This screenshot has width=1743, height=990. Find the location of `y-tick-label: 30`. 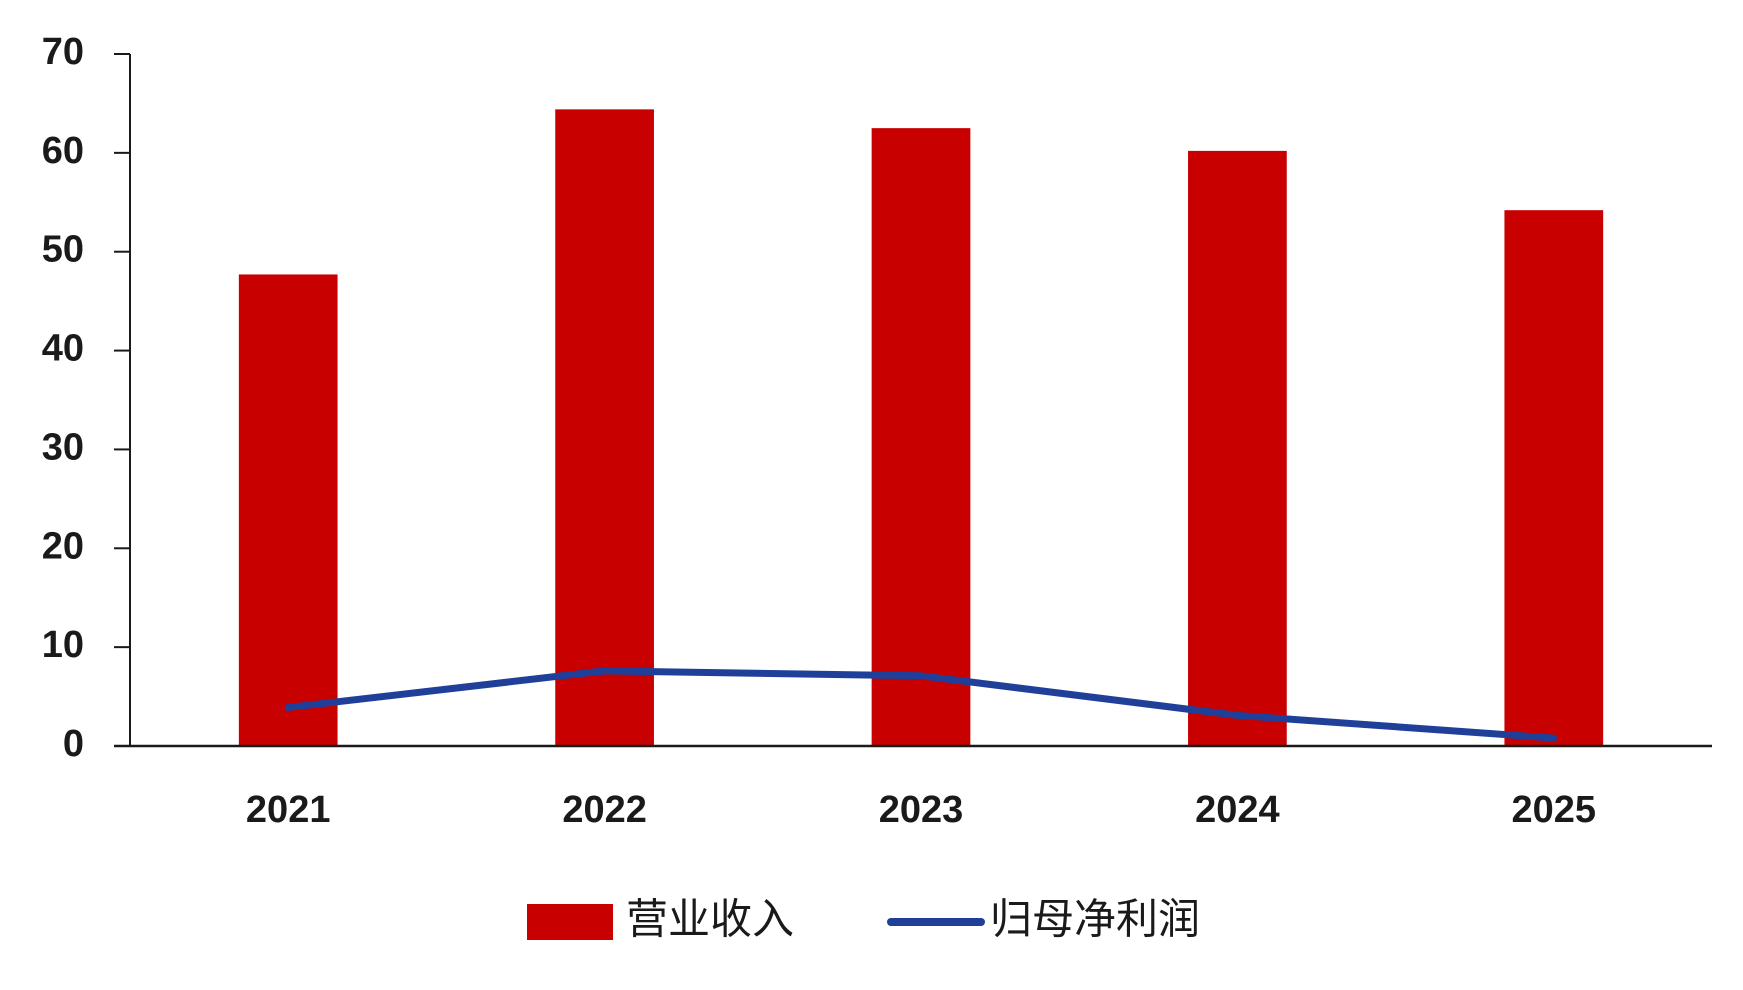

y-tick-label: 30 is located at coordinates (63, 447).